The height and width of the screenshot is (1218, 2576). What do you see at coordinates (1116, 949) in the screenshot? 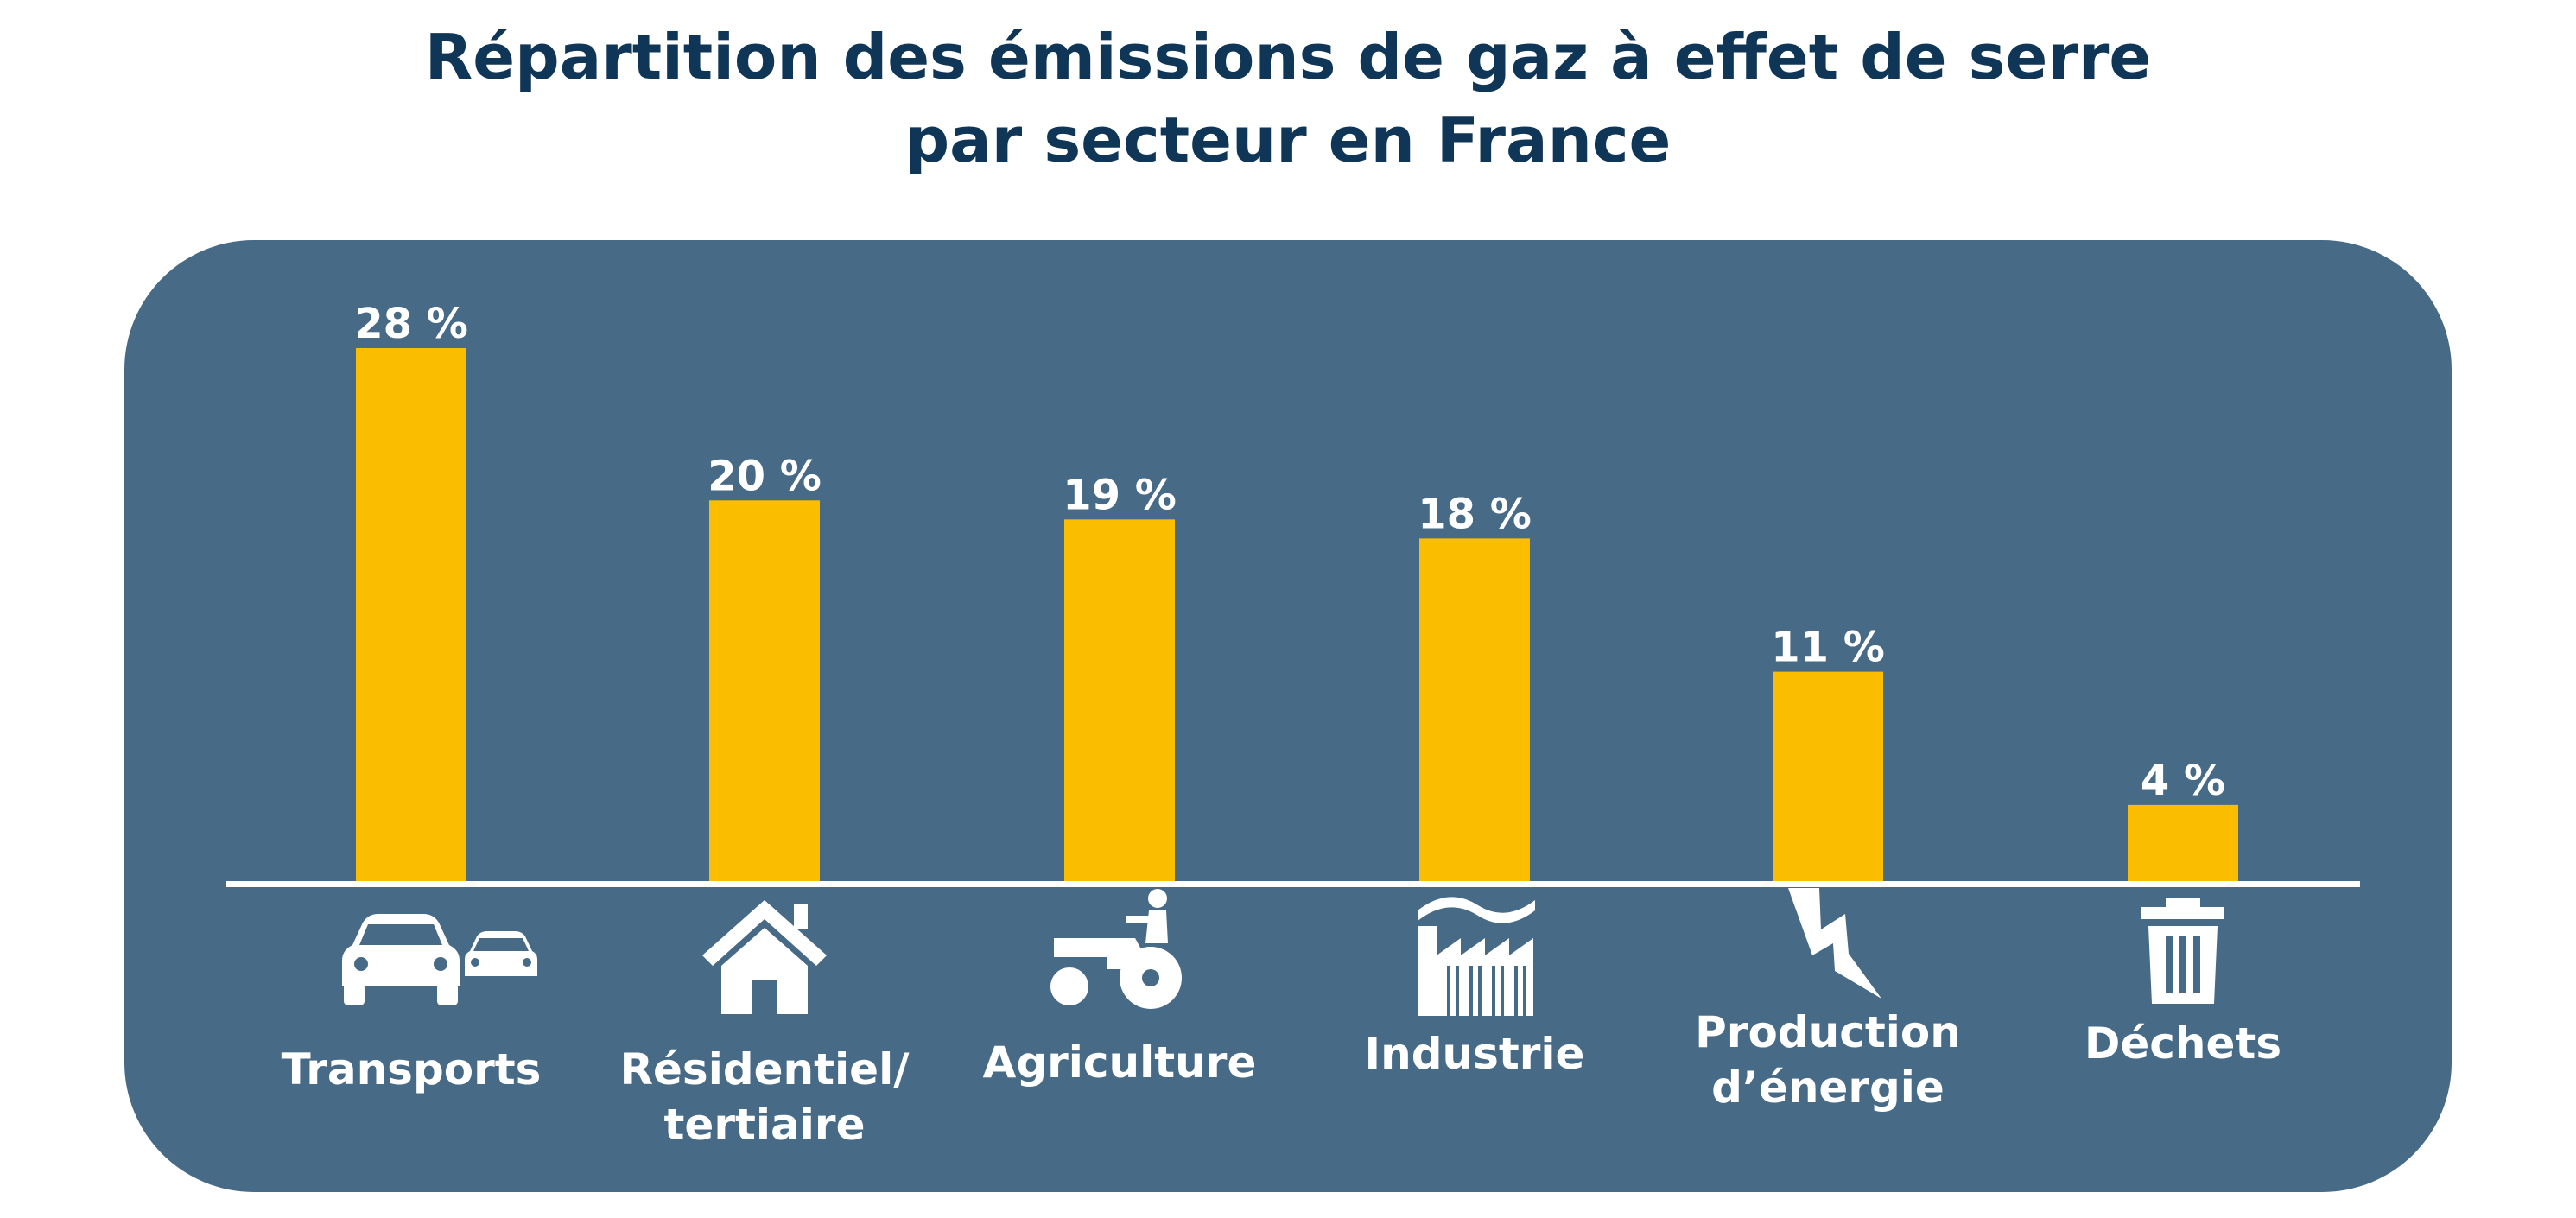
I see `tractor-icon` at bounding box center [1116, 949].